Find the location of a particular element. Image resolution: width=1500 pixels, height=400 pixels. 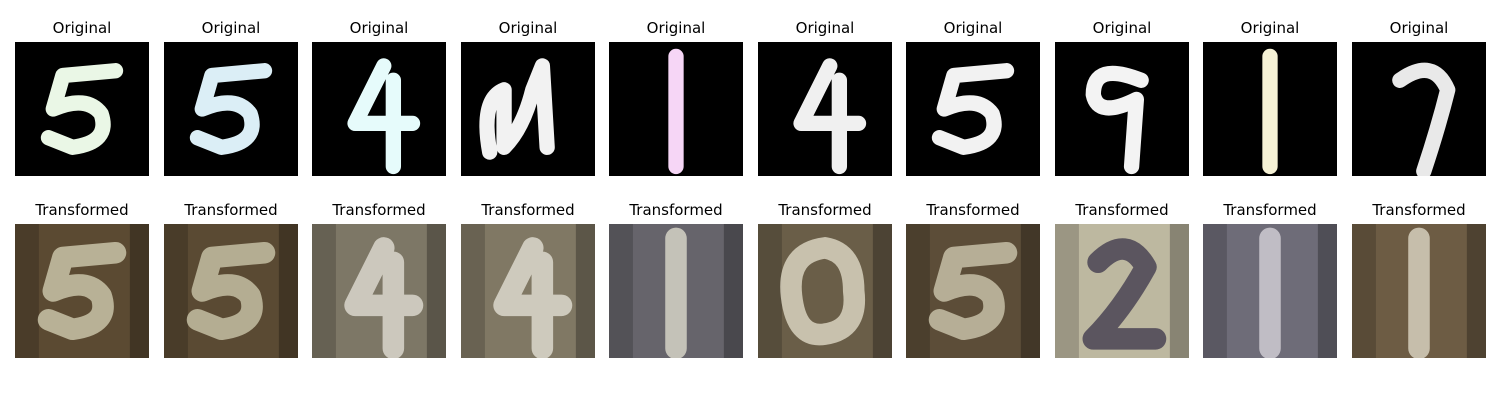

original-label-4: Original is located at coordinates (676, 28).